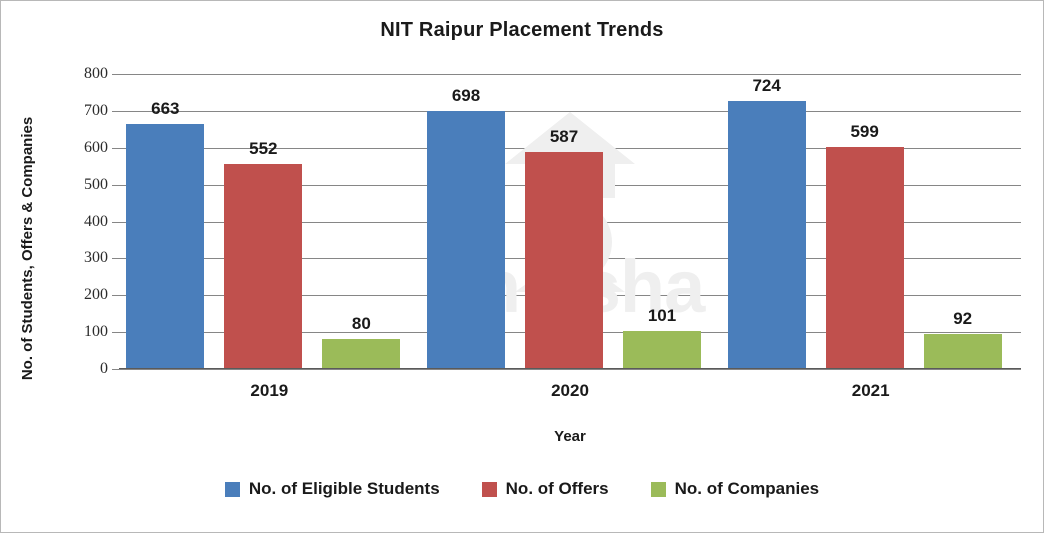 Image resolution: width=1044 pixels, height=533 pixels. What do you see at coordinates (466, 95) in the screenshot?
I see `bar-value-label: 698` at bounding box center [466, 95].